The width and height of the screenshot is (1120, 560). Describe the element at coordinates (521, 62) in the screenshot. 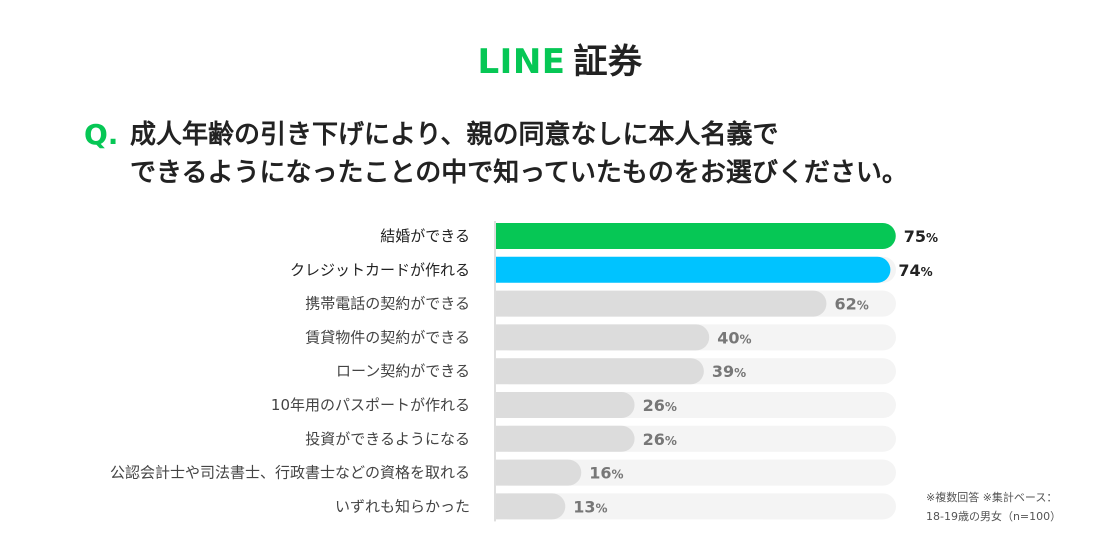

I see `logo-line-text: LINE` at that location.